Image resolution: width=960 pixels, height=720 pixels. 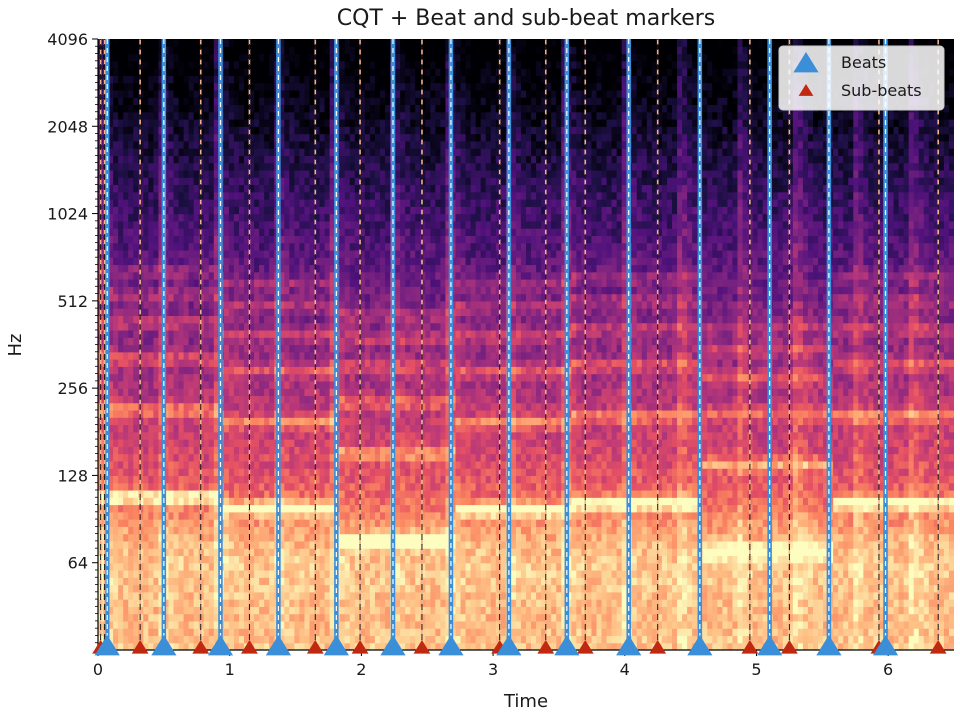 I want to click on x-tick-label: 0, so click(x=98, y=669).